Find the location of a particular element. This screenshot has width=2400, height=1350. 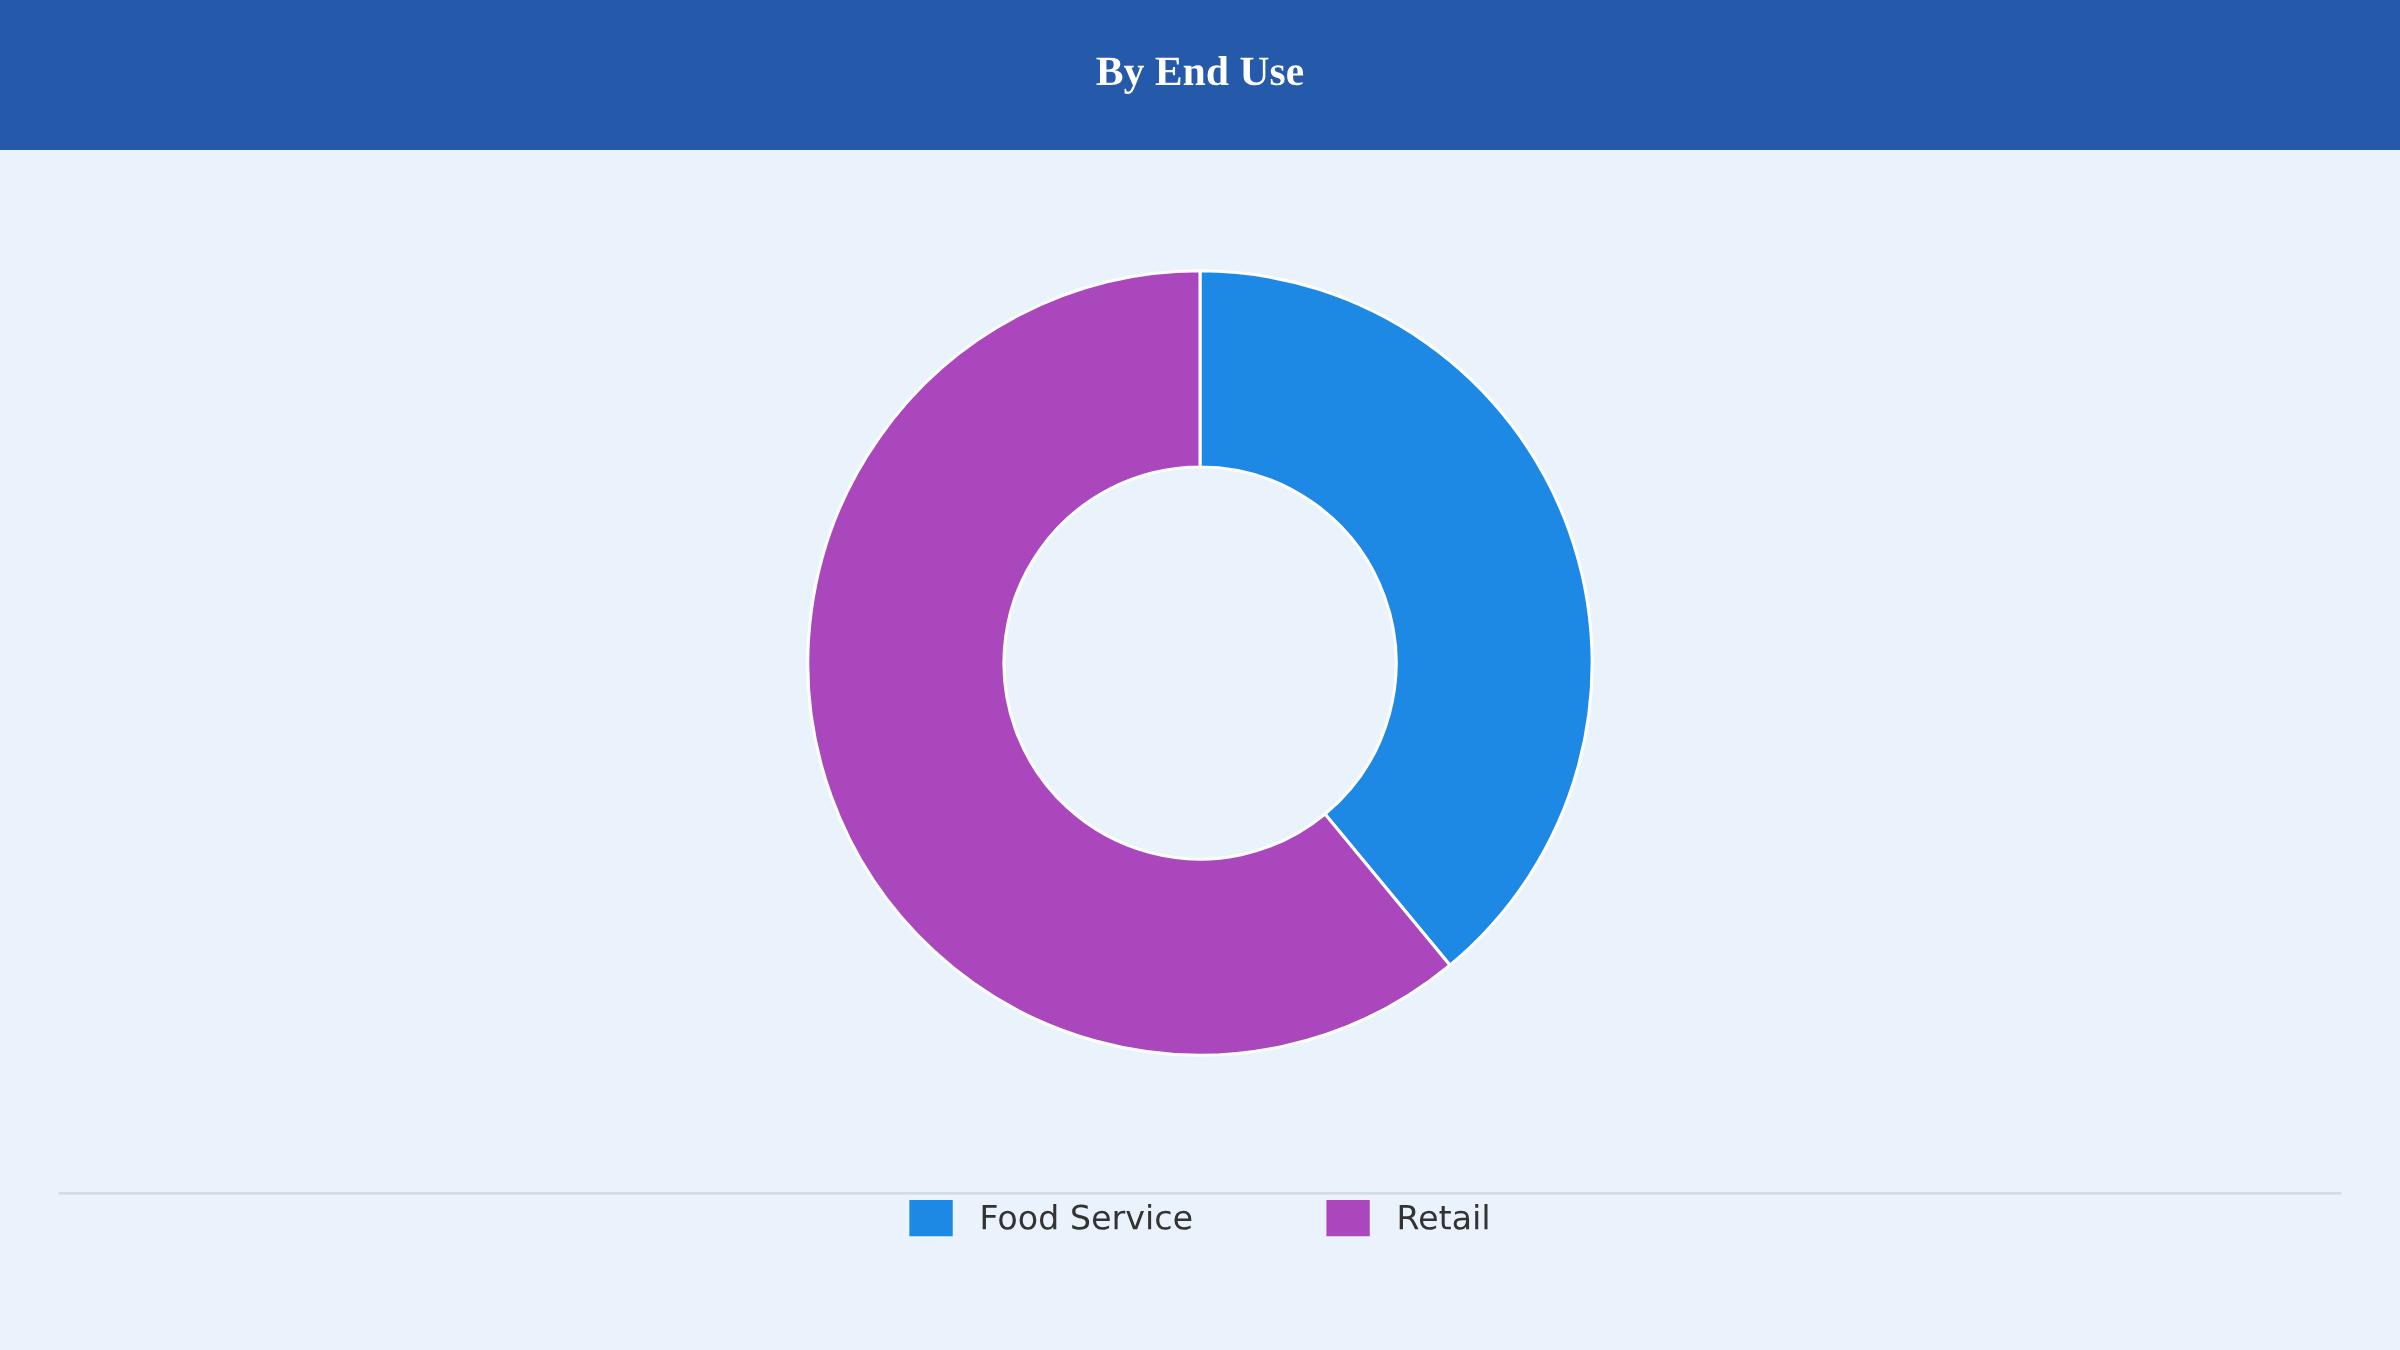

legend-label: Food Service is located at coordinates (1087, 1216).